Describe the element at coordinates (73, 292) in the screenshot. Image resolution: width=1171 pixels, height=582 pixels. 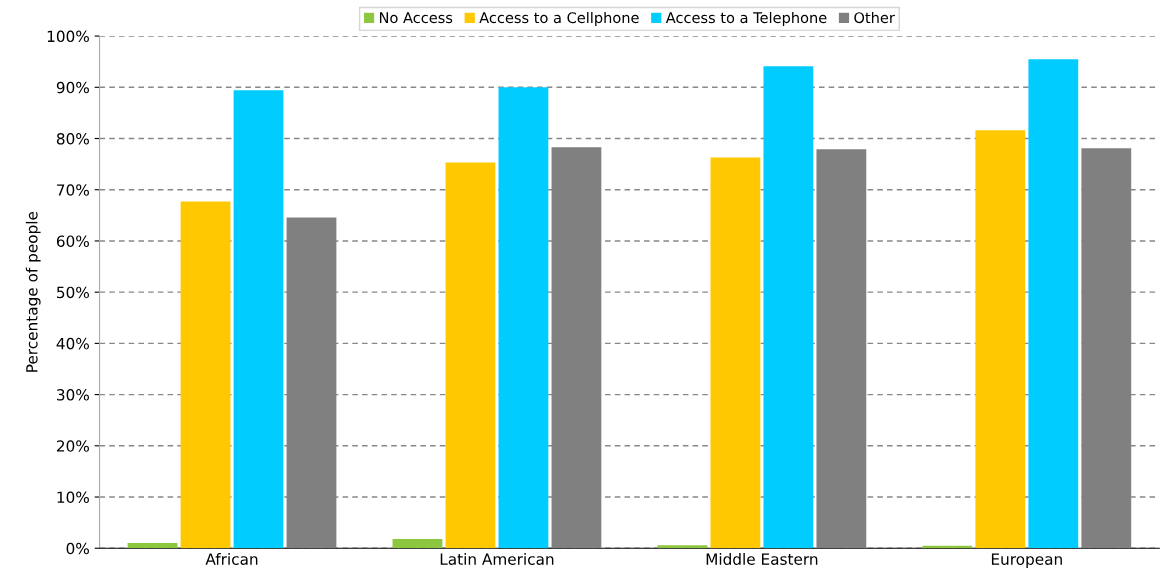
I see `y-tick-label: 50%` at that location.